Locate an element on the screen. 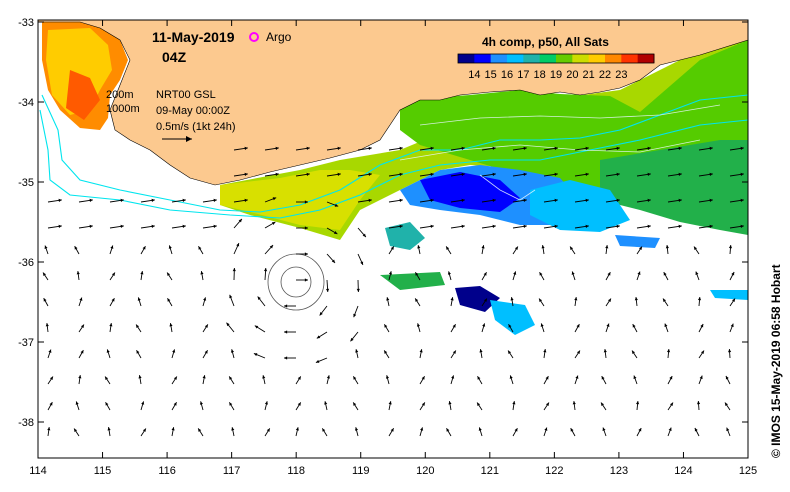 The height and width of the screenshot is (492, 790). x-tick-label: 118 is located at coordinates (296, 471).